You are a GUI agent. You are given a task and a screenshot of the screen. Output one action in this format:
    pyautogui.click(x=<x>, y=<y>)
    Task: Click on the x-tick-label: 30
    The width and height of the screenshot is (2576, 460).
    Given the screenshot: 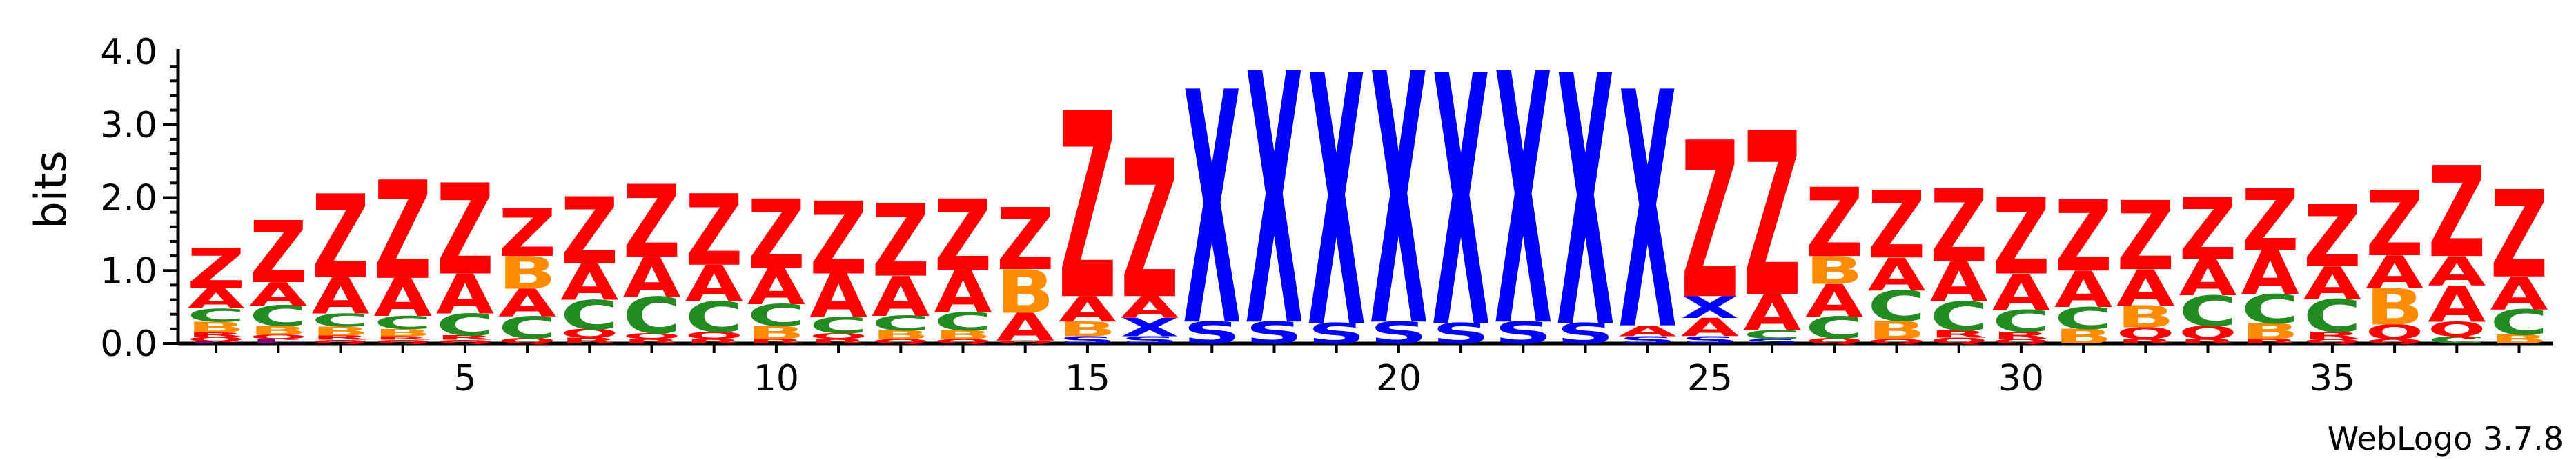 What is the action you would take?
    pyautogui.click(x=2021, y=378)
    